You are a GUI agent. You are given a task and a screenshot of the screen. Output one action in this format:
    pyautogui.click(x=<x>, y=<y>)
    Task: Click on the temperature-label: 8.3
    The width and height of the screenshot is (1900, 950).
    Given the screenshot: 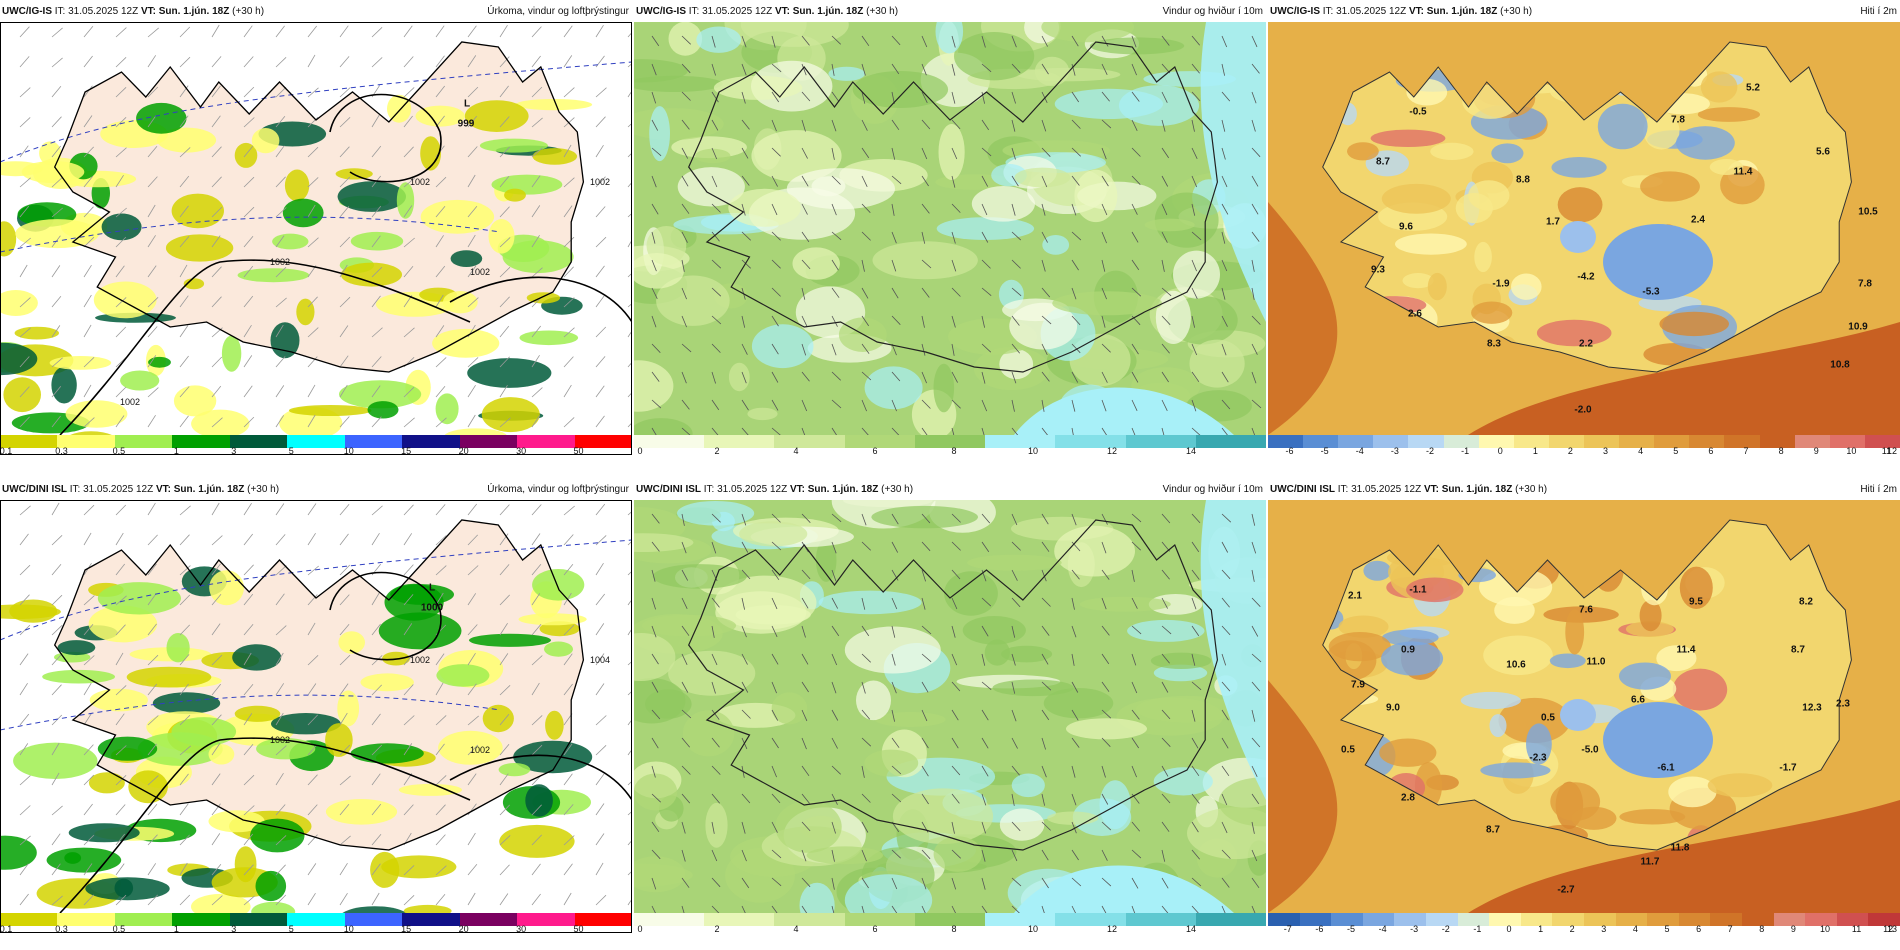 What is the action you would take?
    pyautogui.click(x=1494, y=344)
    